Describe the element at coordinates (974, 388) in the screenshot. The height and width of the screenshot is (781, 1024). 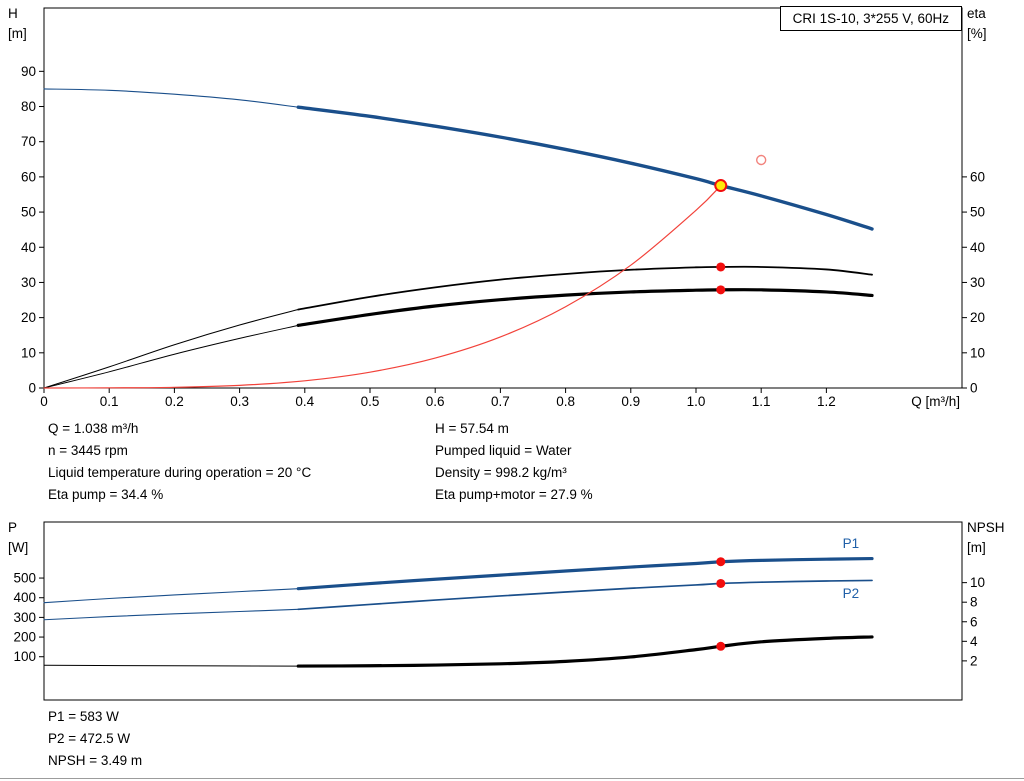
I see `y-right-tick-label: 0` at that location.